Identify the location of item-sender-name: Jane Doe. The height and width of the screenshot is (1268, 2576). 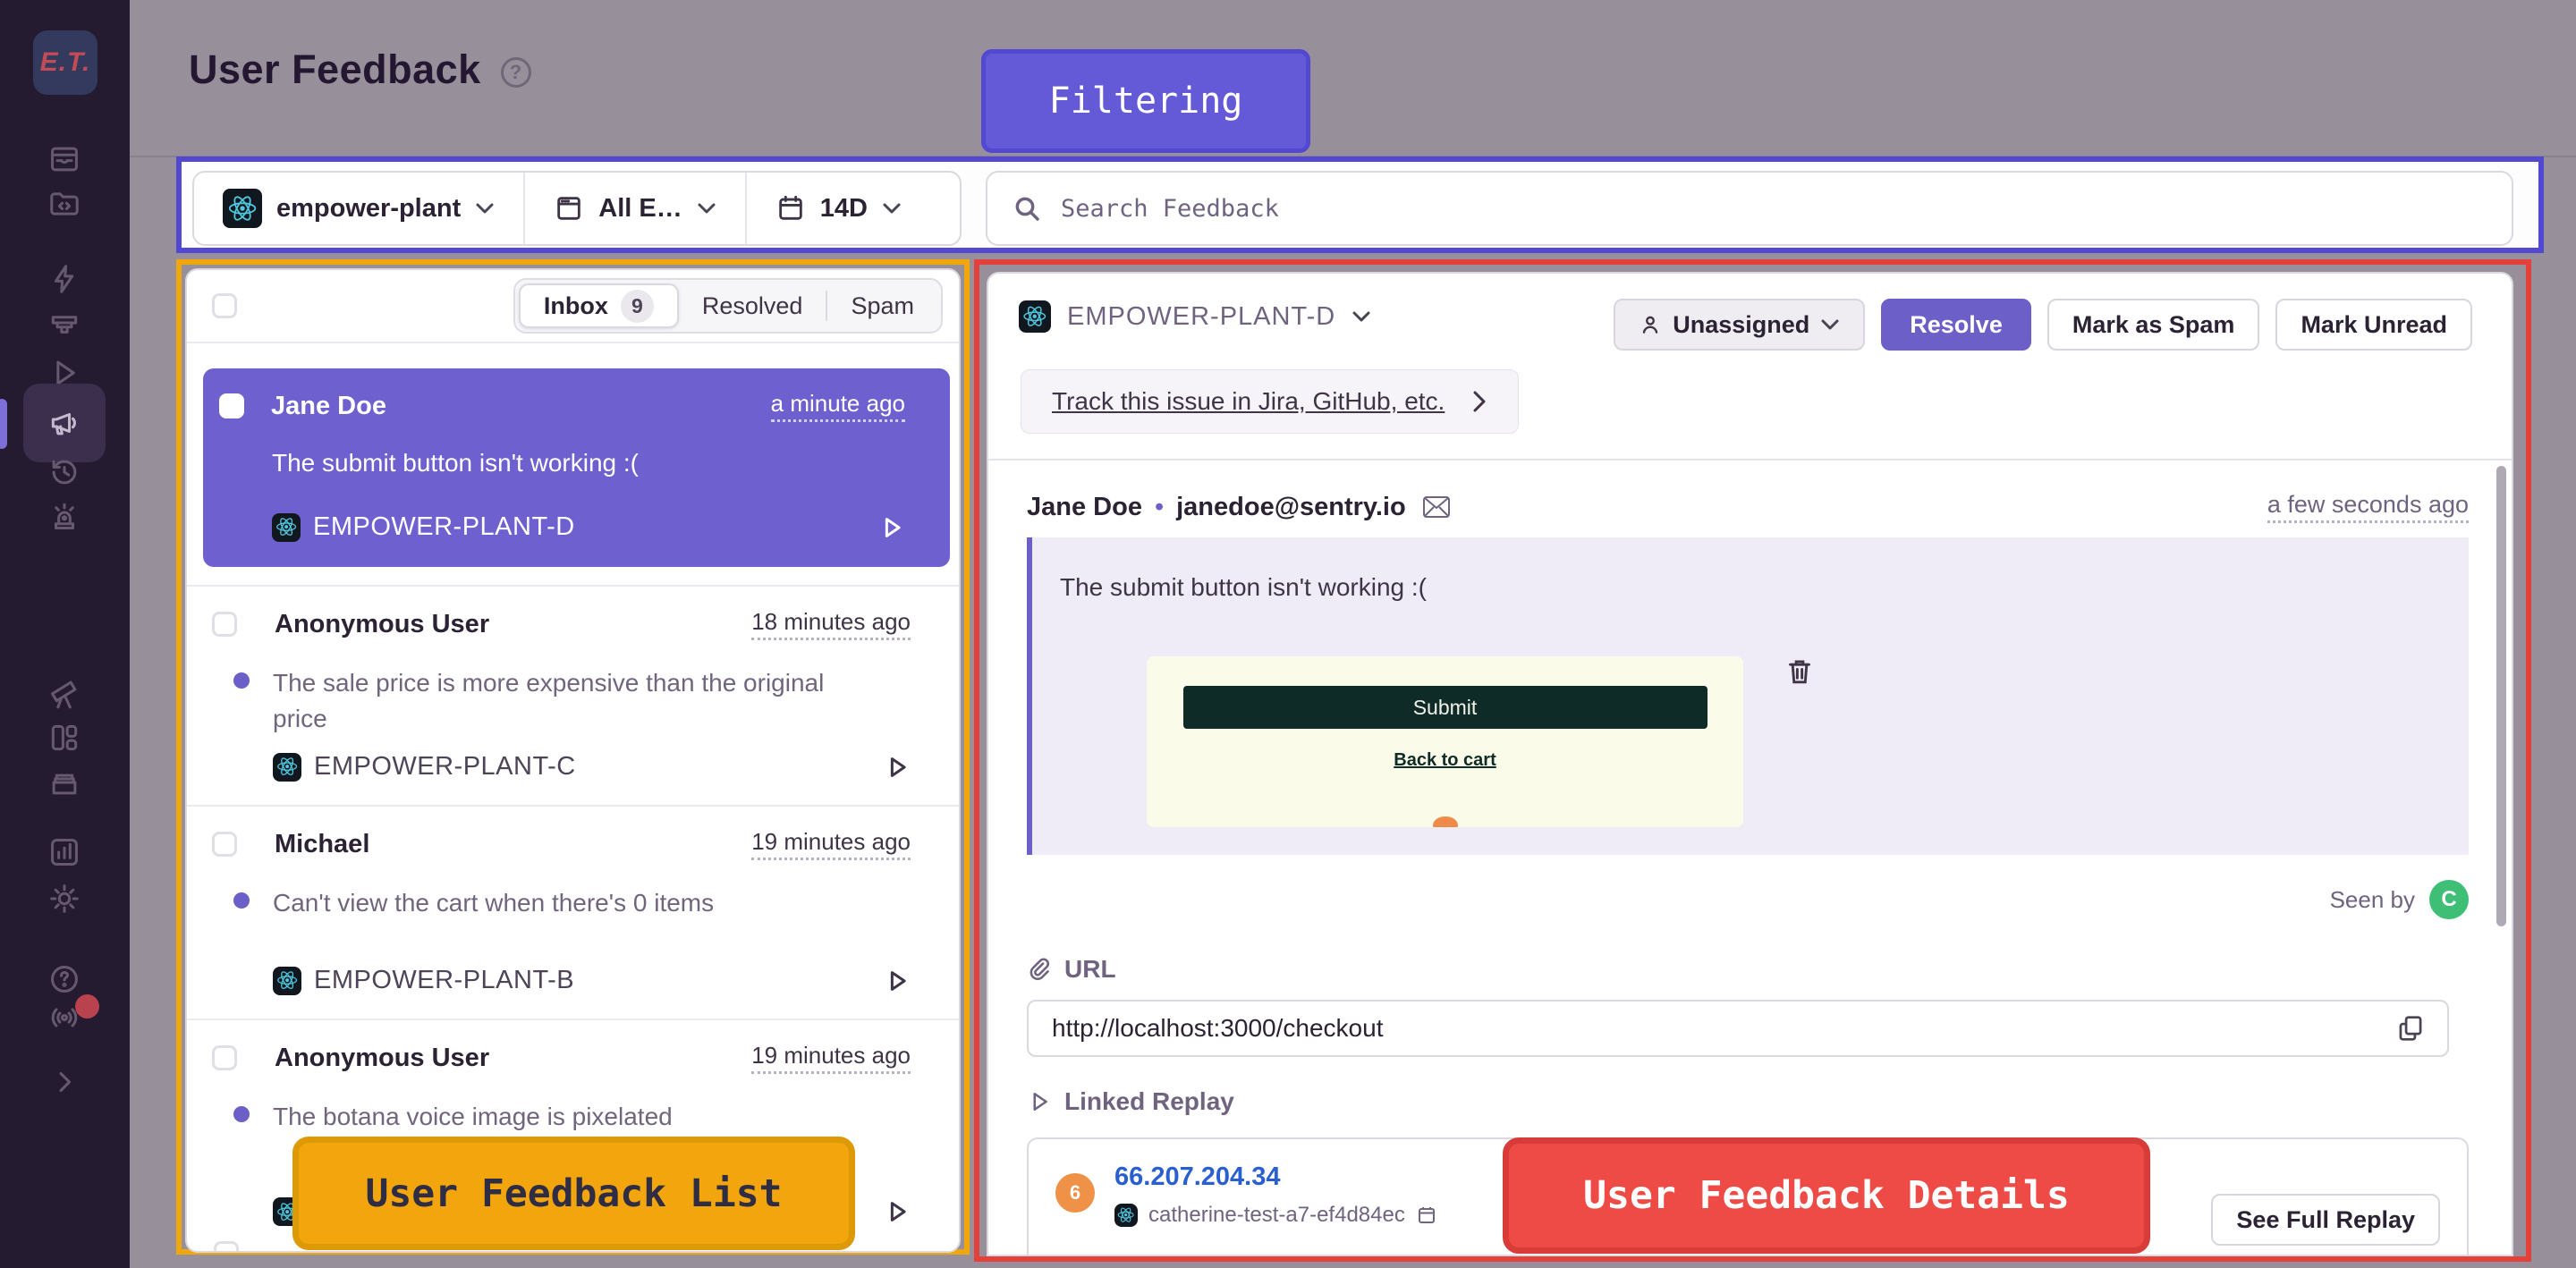
(328, 405).